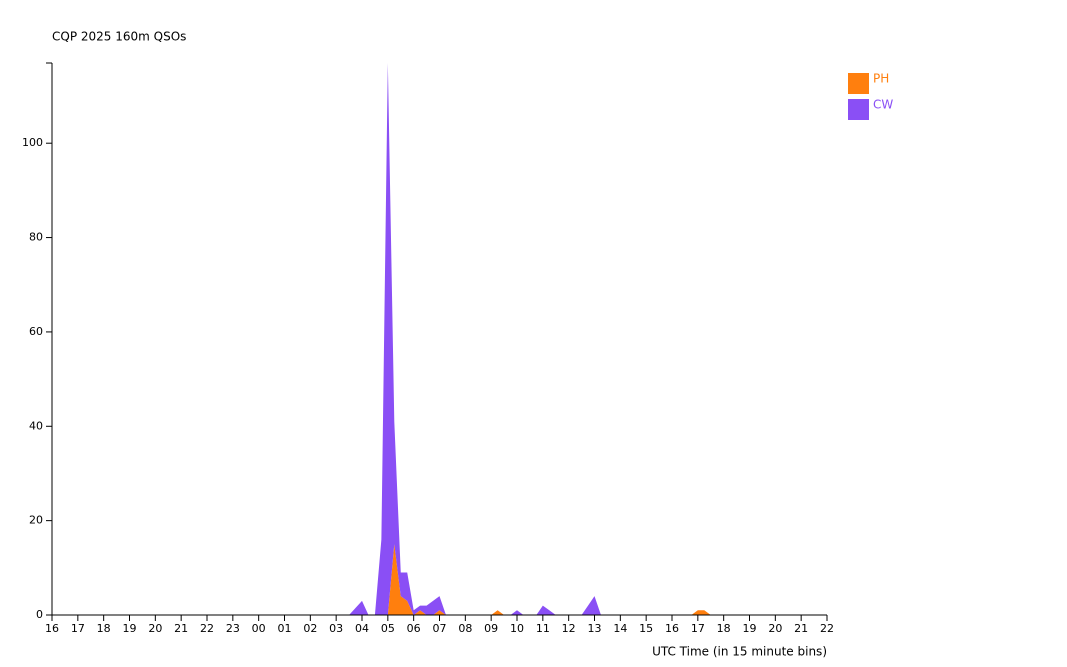  What do you see at coordinates (119, 37) in the screenshot?
I see `chart-title: CQP 2025 160m QSOs` at bounding box center [119, 37].